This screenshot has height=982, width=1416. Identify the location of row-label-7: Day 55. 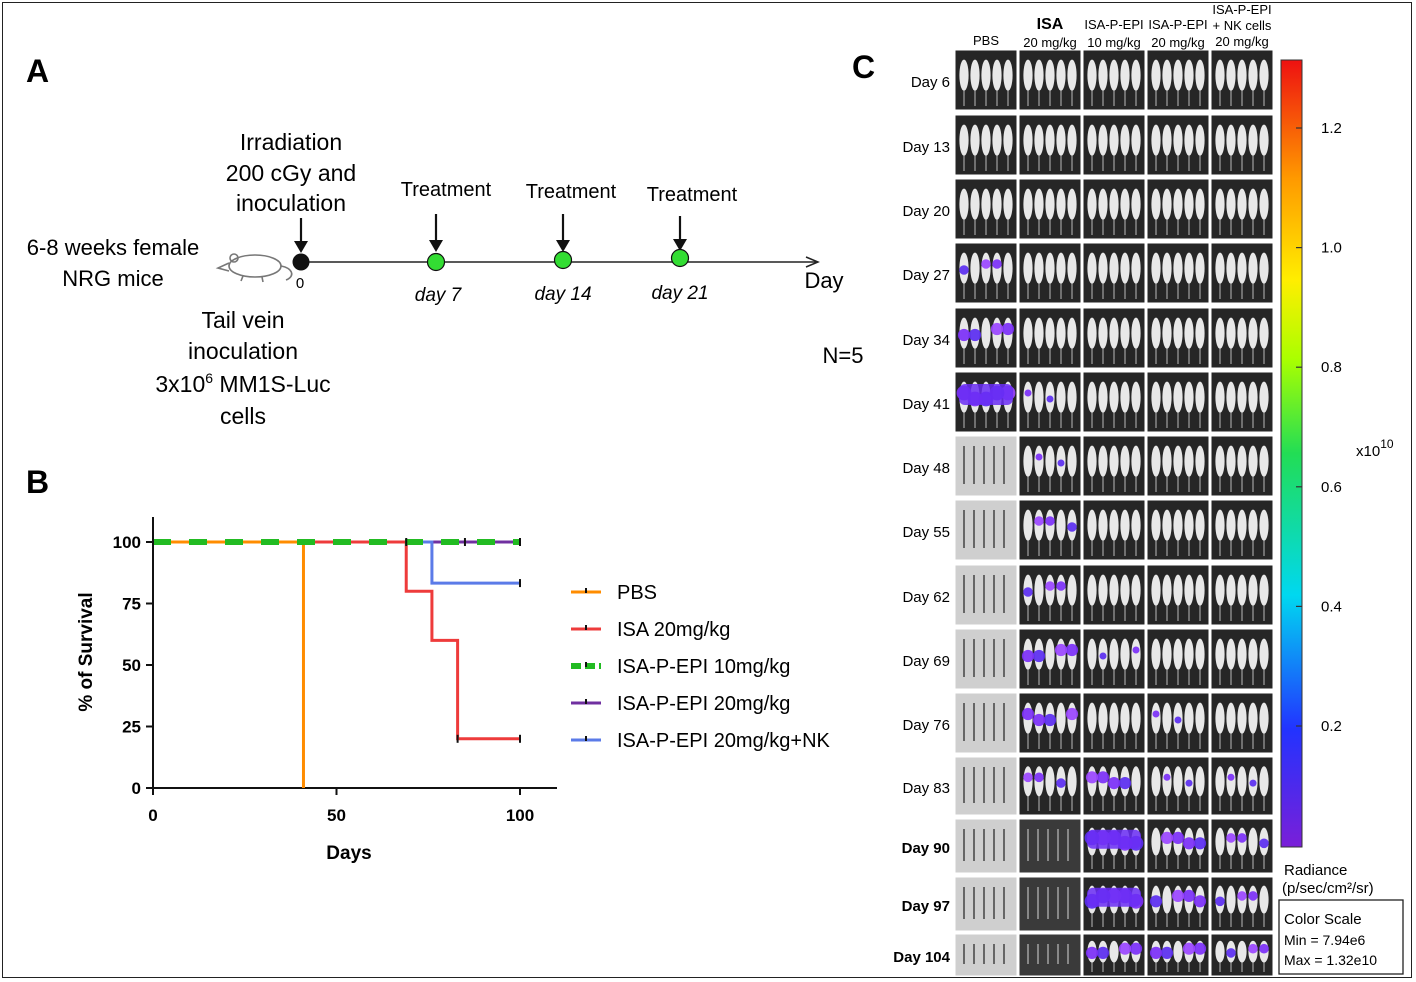
(926, 532).